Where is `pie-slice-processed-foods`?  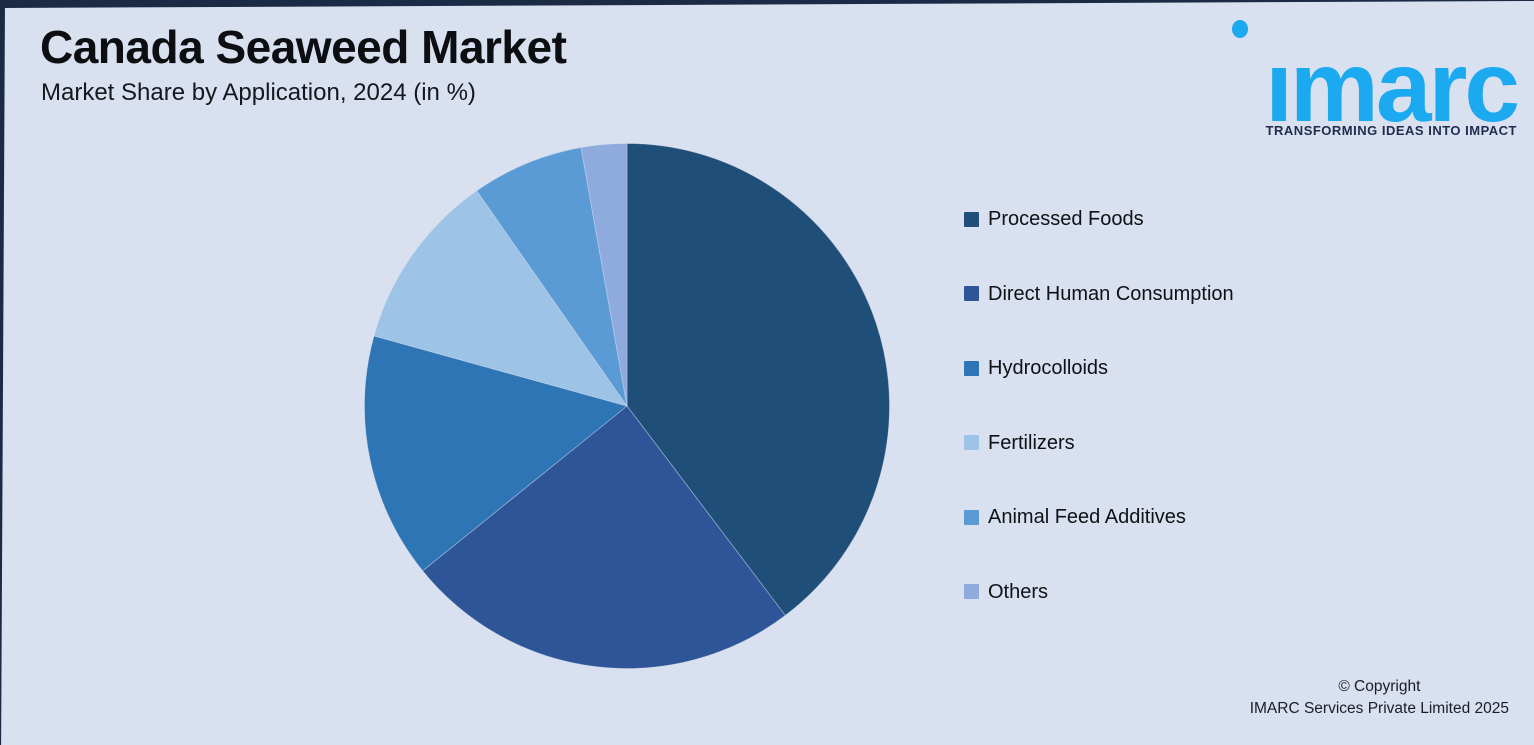 pie-slice-processed-foods is located at coordinates (758, 379).